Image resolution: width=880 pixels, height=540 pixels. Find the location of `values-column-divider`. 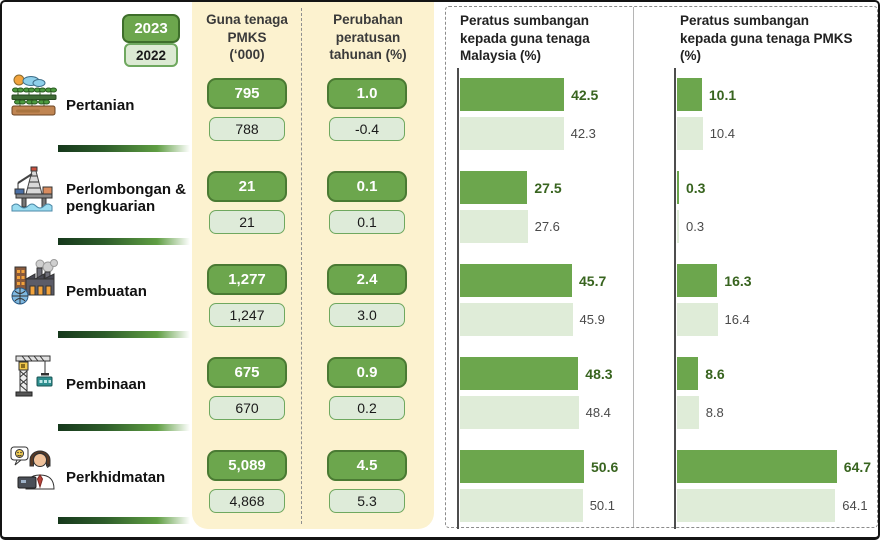

values-column-divider is located at coordinates (301, 266).